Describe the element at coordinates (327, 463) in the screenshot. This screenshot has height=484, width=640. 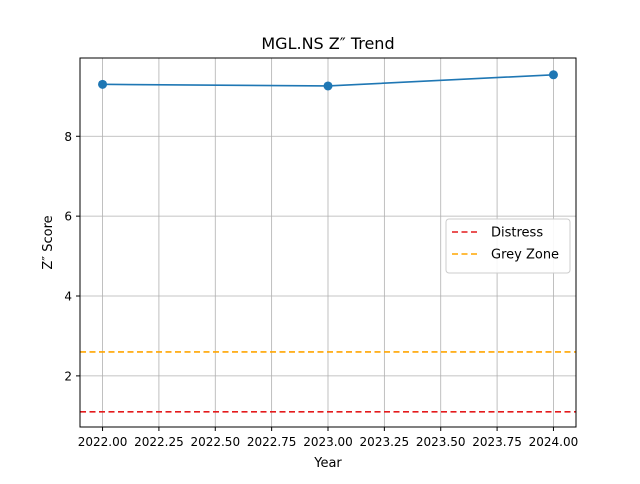
I see `x-axis-label: Year` at that location.